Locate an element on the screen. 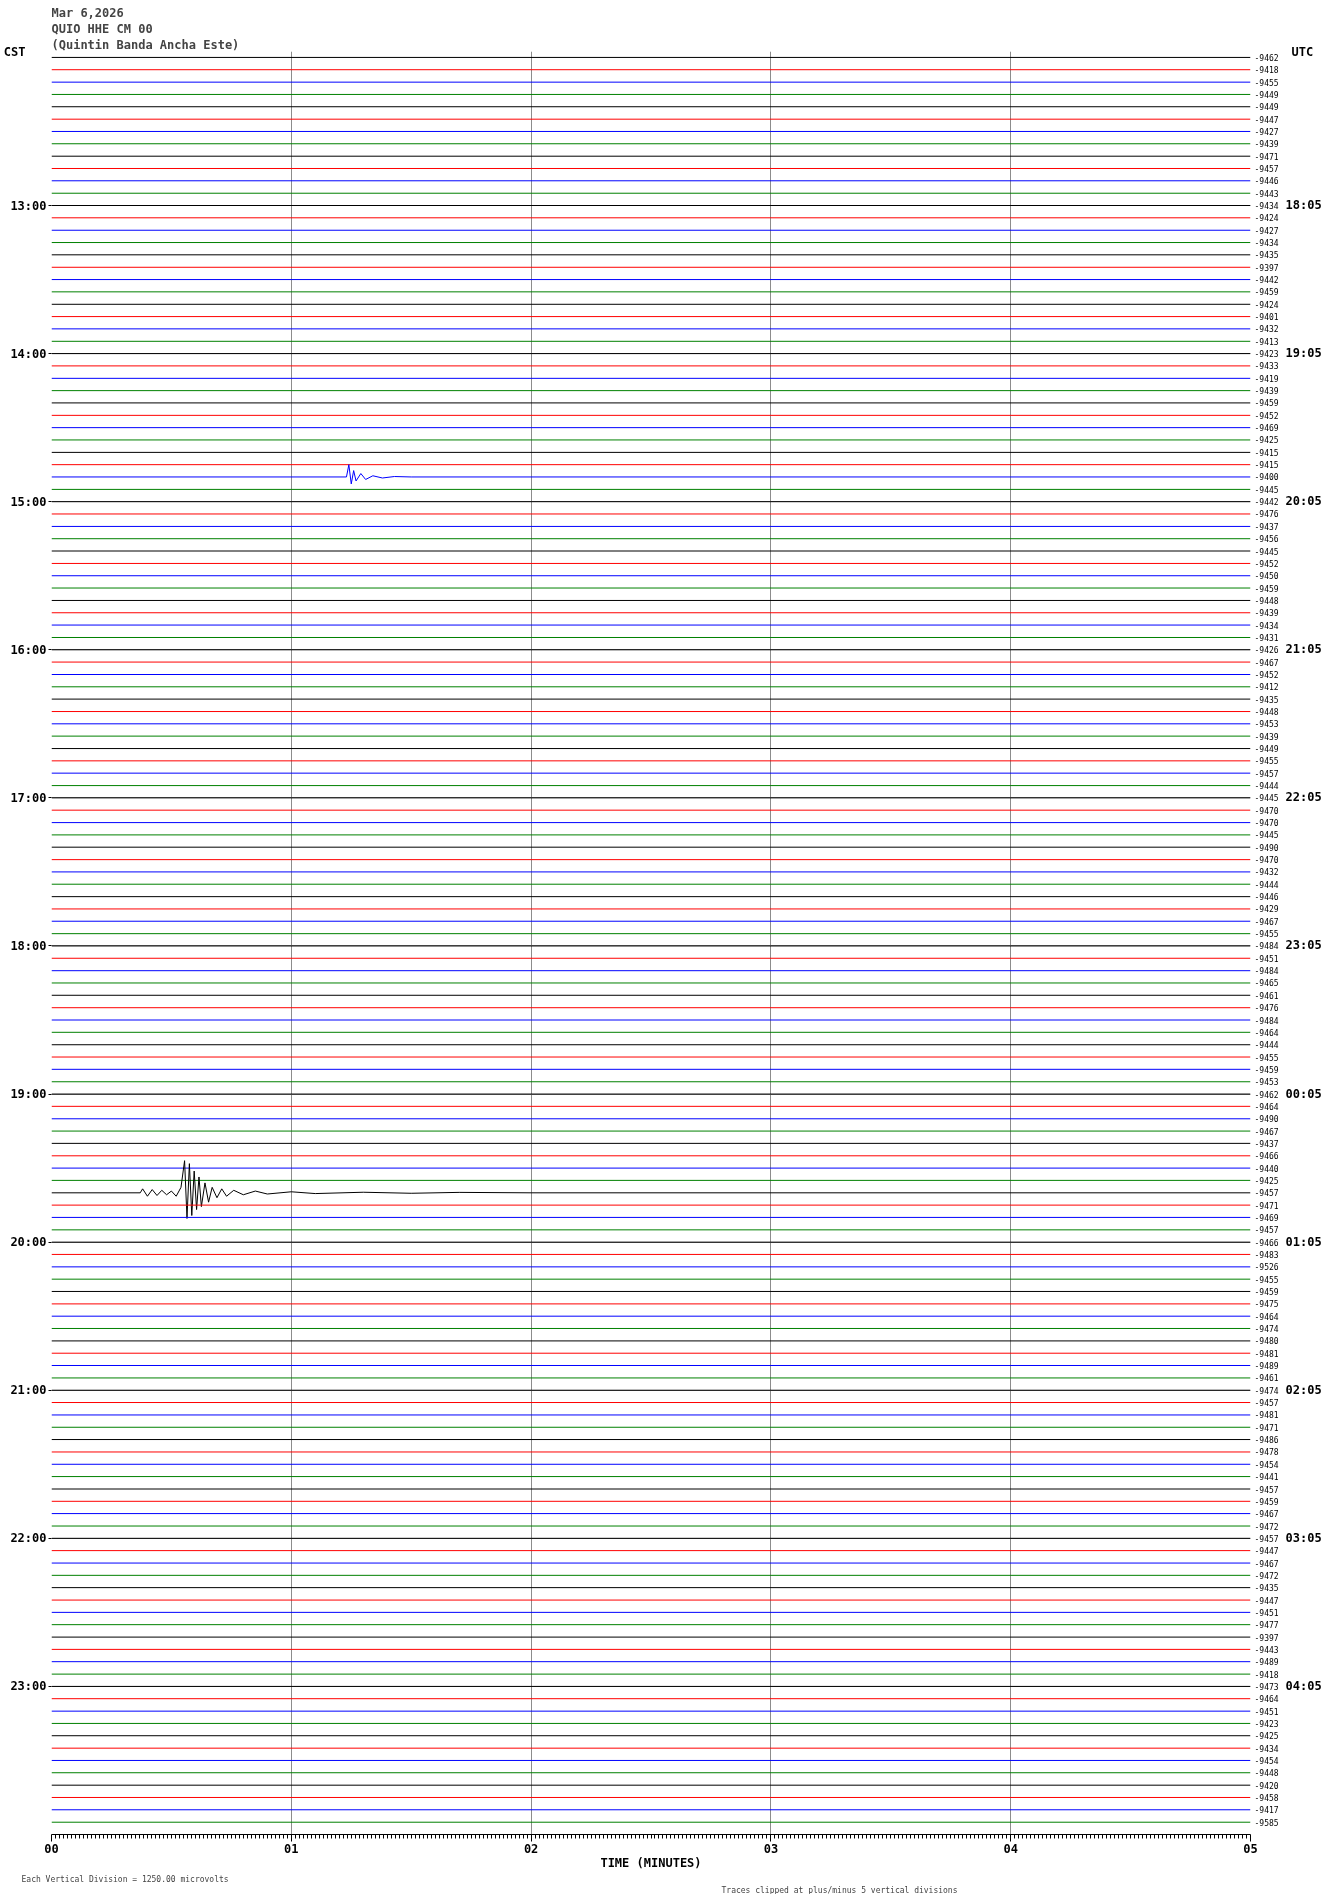  x-tick-label: 03 is located at coordinates (771, 1848).